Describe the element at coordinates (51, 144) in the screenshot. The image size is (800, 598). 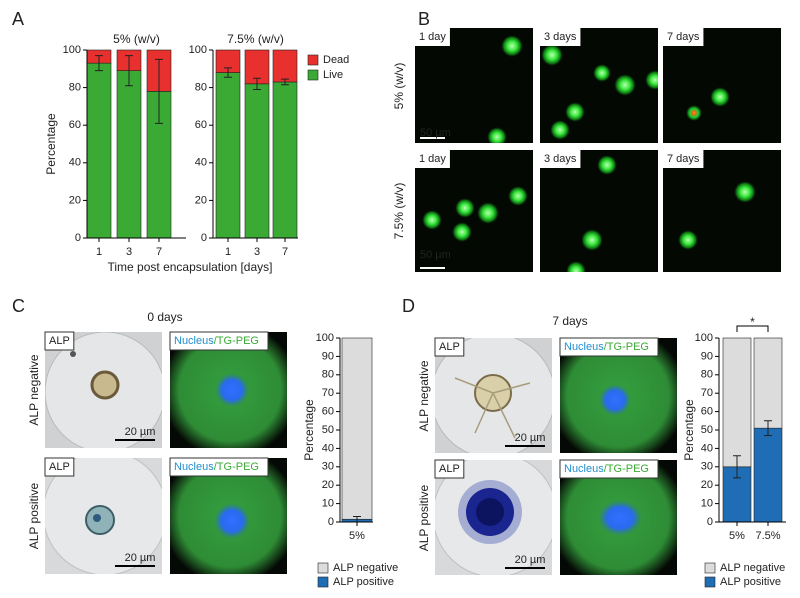
I see `y-axis-label: Percentage` at that location.